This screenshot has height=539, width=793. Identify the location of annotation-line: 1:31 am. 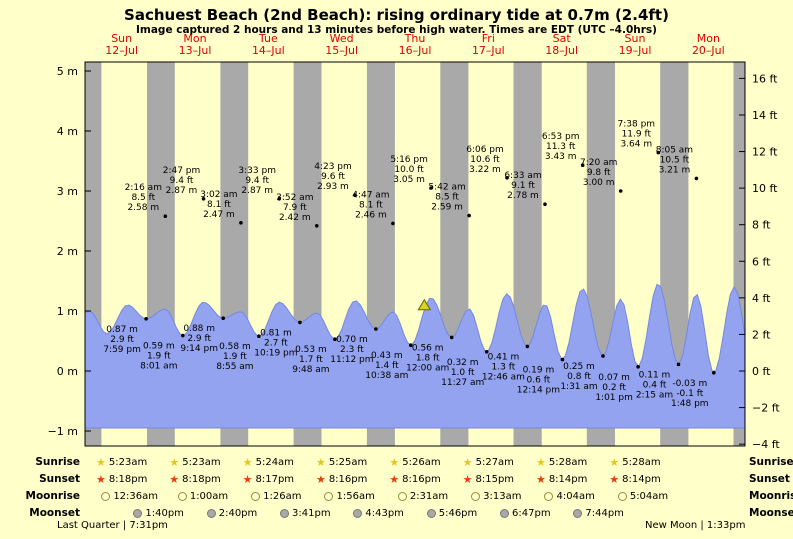
(578, 387).